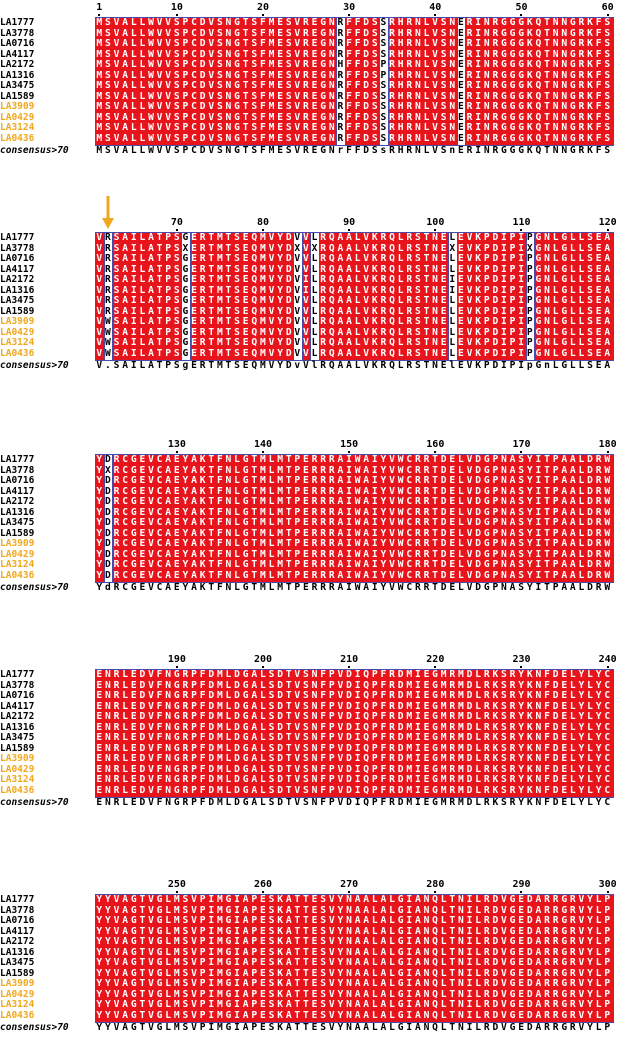 Image resolution: width=617 pixels, height=1052 pixels. I want to click on consensus-residue: L, so click(392, 1027).